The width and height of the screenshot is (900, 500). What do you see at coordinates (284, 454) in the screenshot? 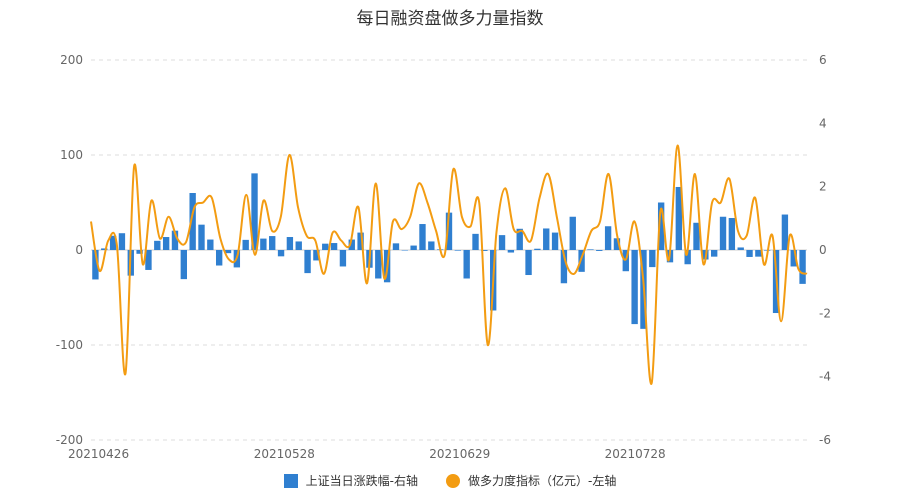
I see `x-tick-label: 20210528` at bounding box center [284, 454].